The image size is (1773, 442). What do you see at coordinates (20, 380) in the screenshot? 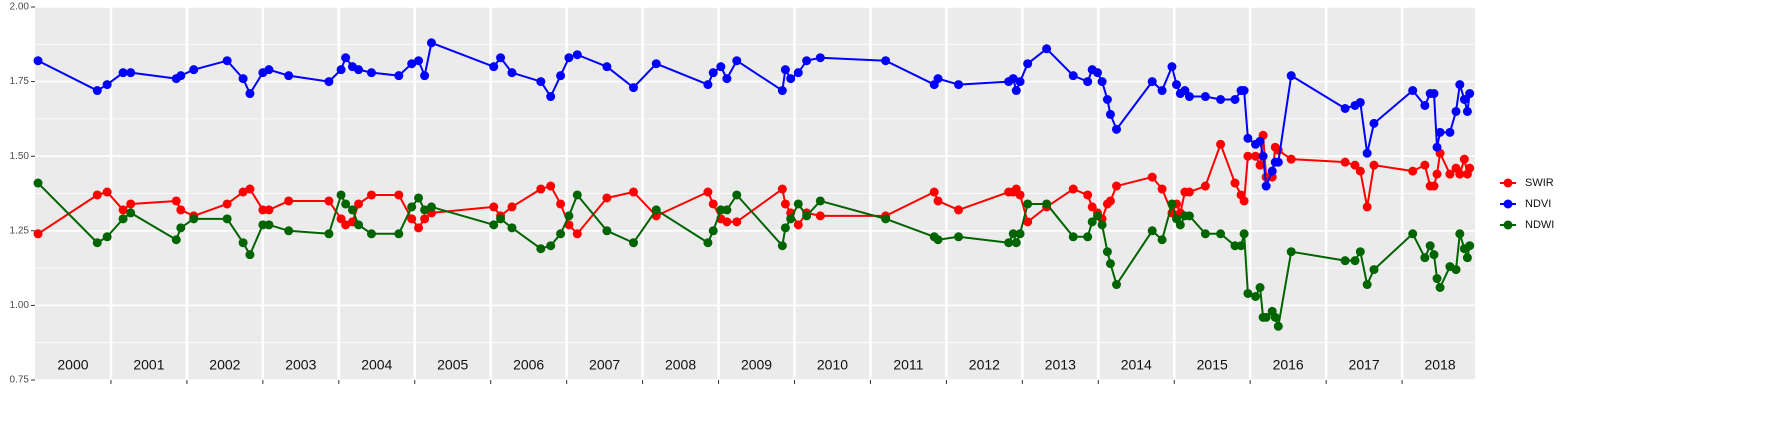
I see `y-tick-label: 0.75` at bounding box center [20, 380].